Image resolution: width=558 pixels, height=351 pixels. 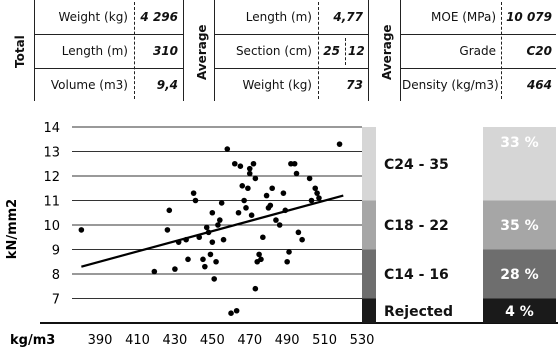 What do you see at coordinates (287, 340) in the screenshot?
I see `x-tick-label-490: 490` at bounding box center [287, 340].